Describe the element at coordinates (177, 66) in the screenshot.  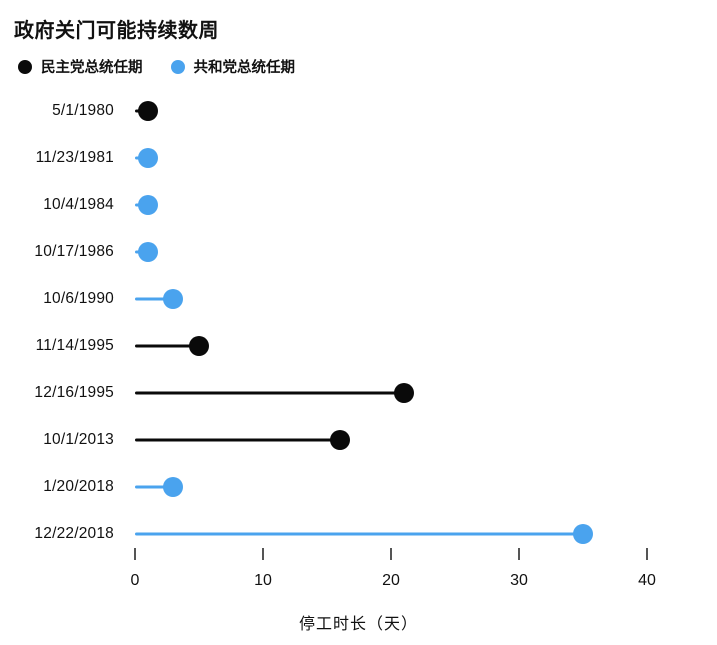
I see `republican-dot-icon` at that location.